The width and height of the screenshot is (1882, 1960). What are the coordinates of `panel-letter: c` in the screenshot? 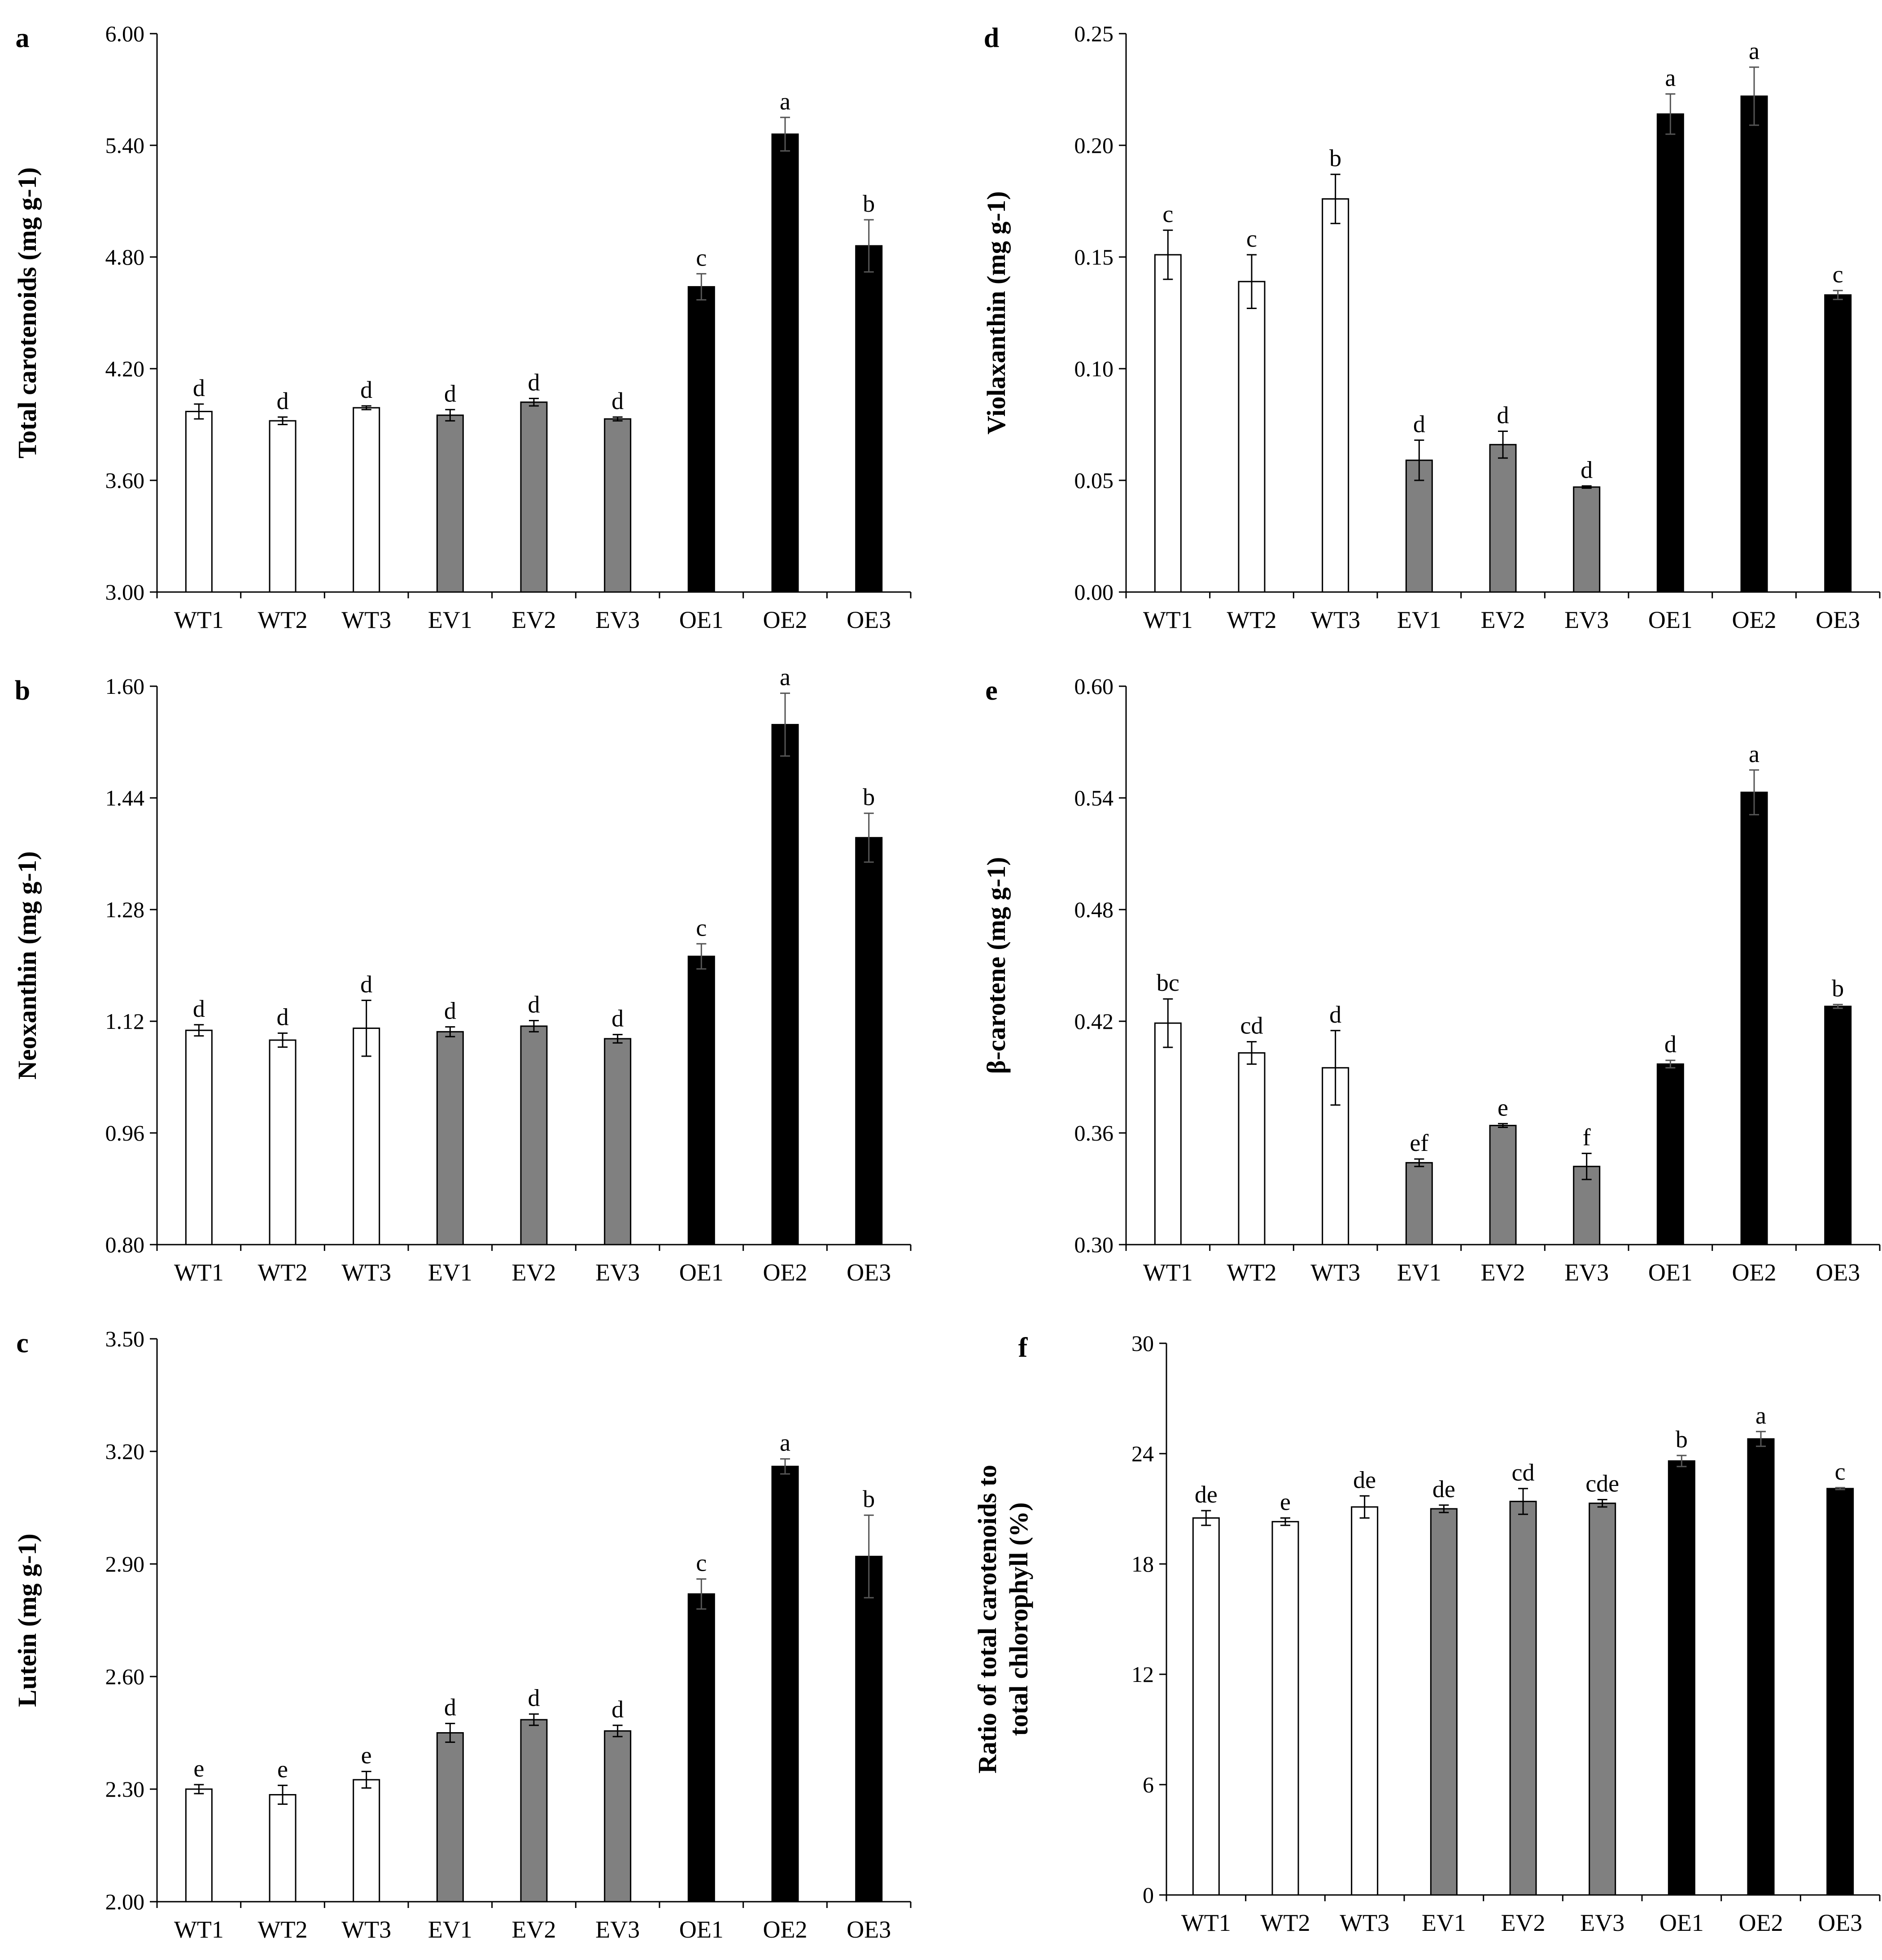 It's located at (22, 1344).